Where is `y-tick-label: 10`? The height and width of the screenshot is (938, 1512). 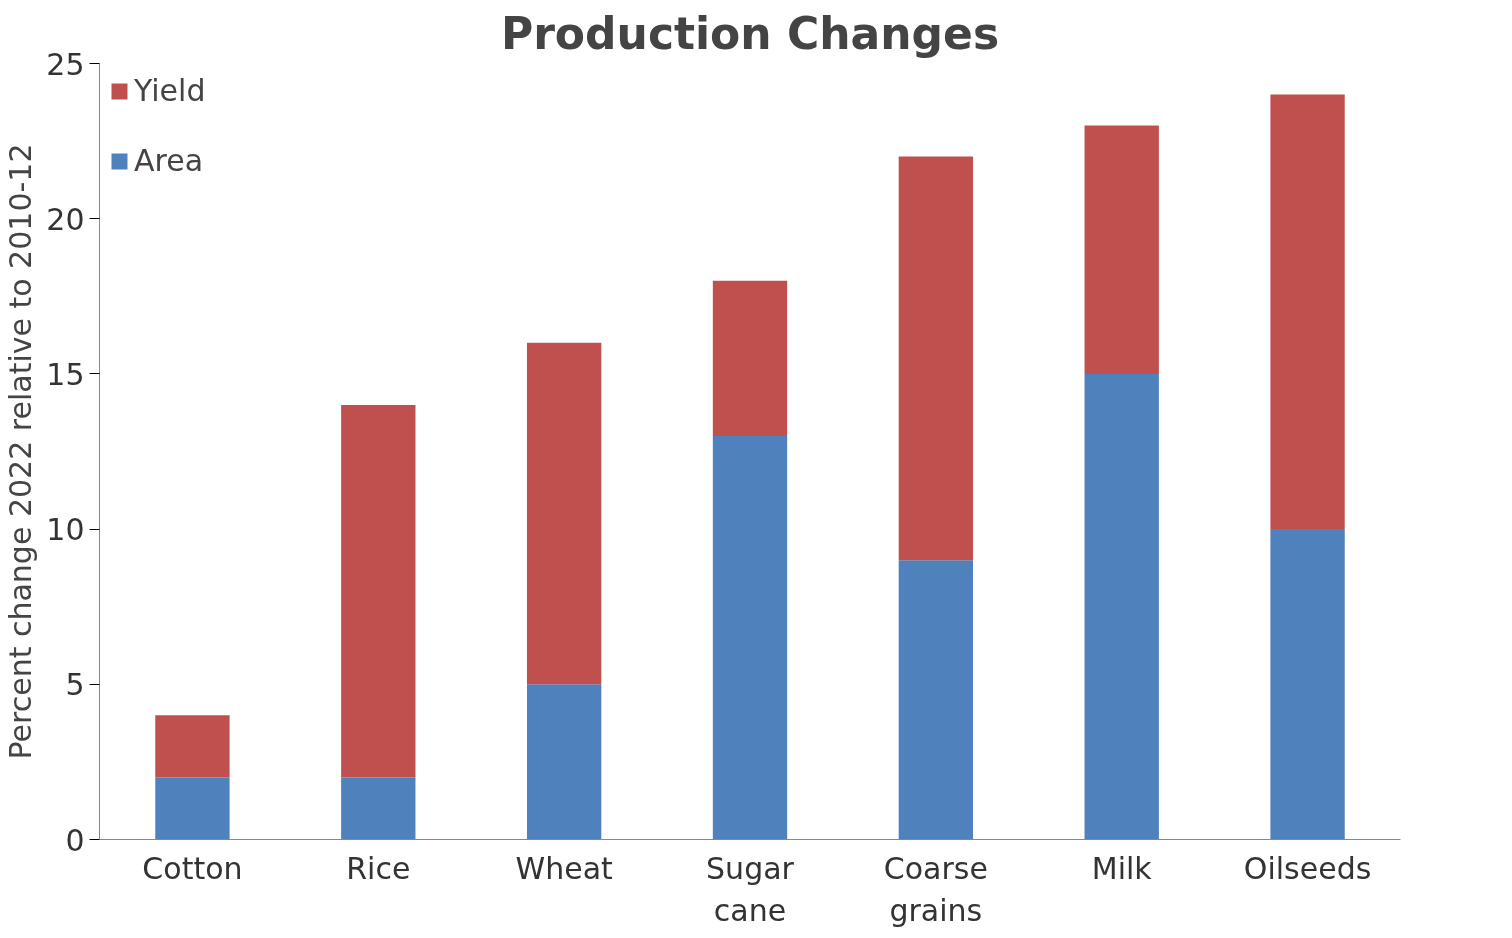
y-tick-label: 10 is located at coordinates (65, 530).